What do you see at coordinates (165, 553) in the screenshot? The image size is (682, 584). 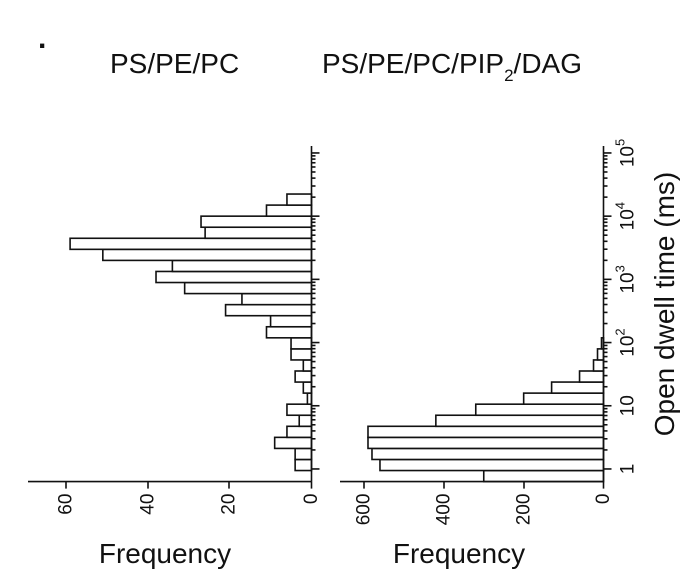 I see `left-x-axis-label: Frequency` at bounding box center [165, 553].